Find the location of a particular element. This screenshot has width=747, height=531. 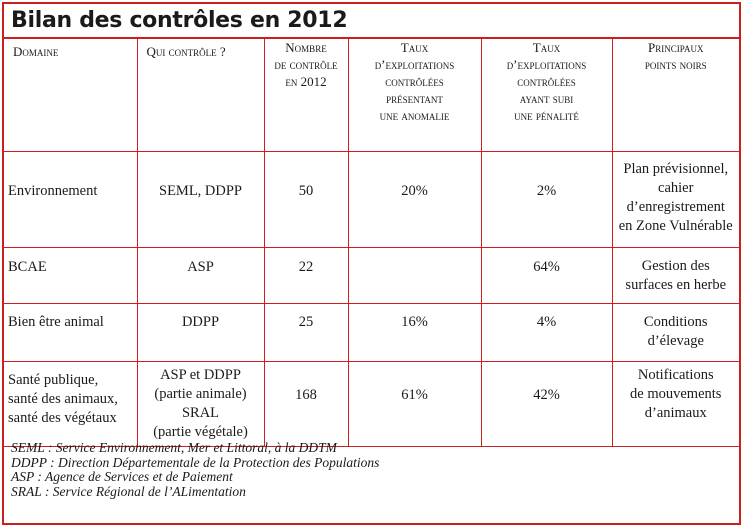

header-nombre-line: Nombre is located at coordinates (306, 47).